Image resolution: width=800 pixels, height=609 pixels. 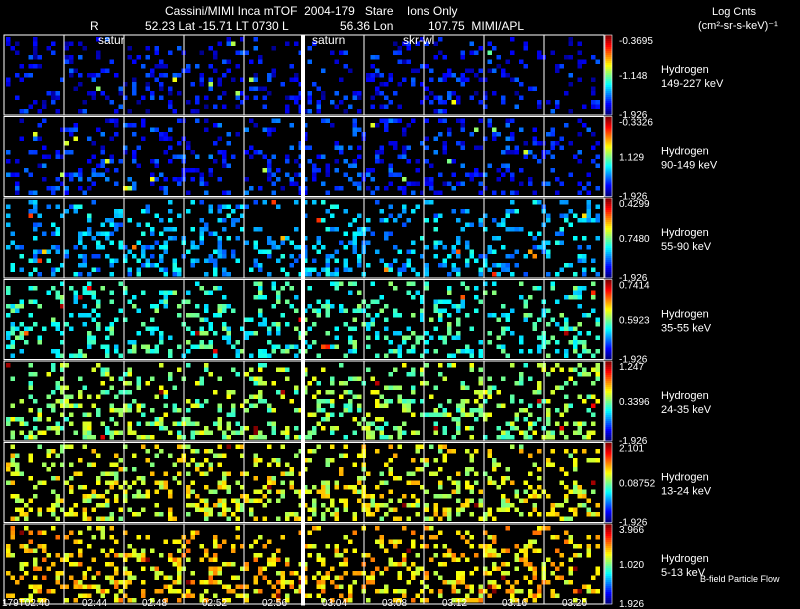 I want to click on legend-units: (cm²-sr-s-keV)⁻¹, so click(x=738, y=26).